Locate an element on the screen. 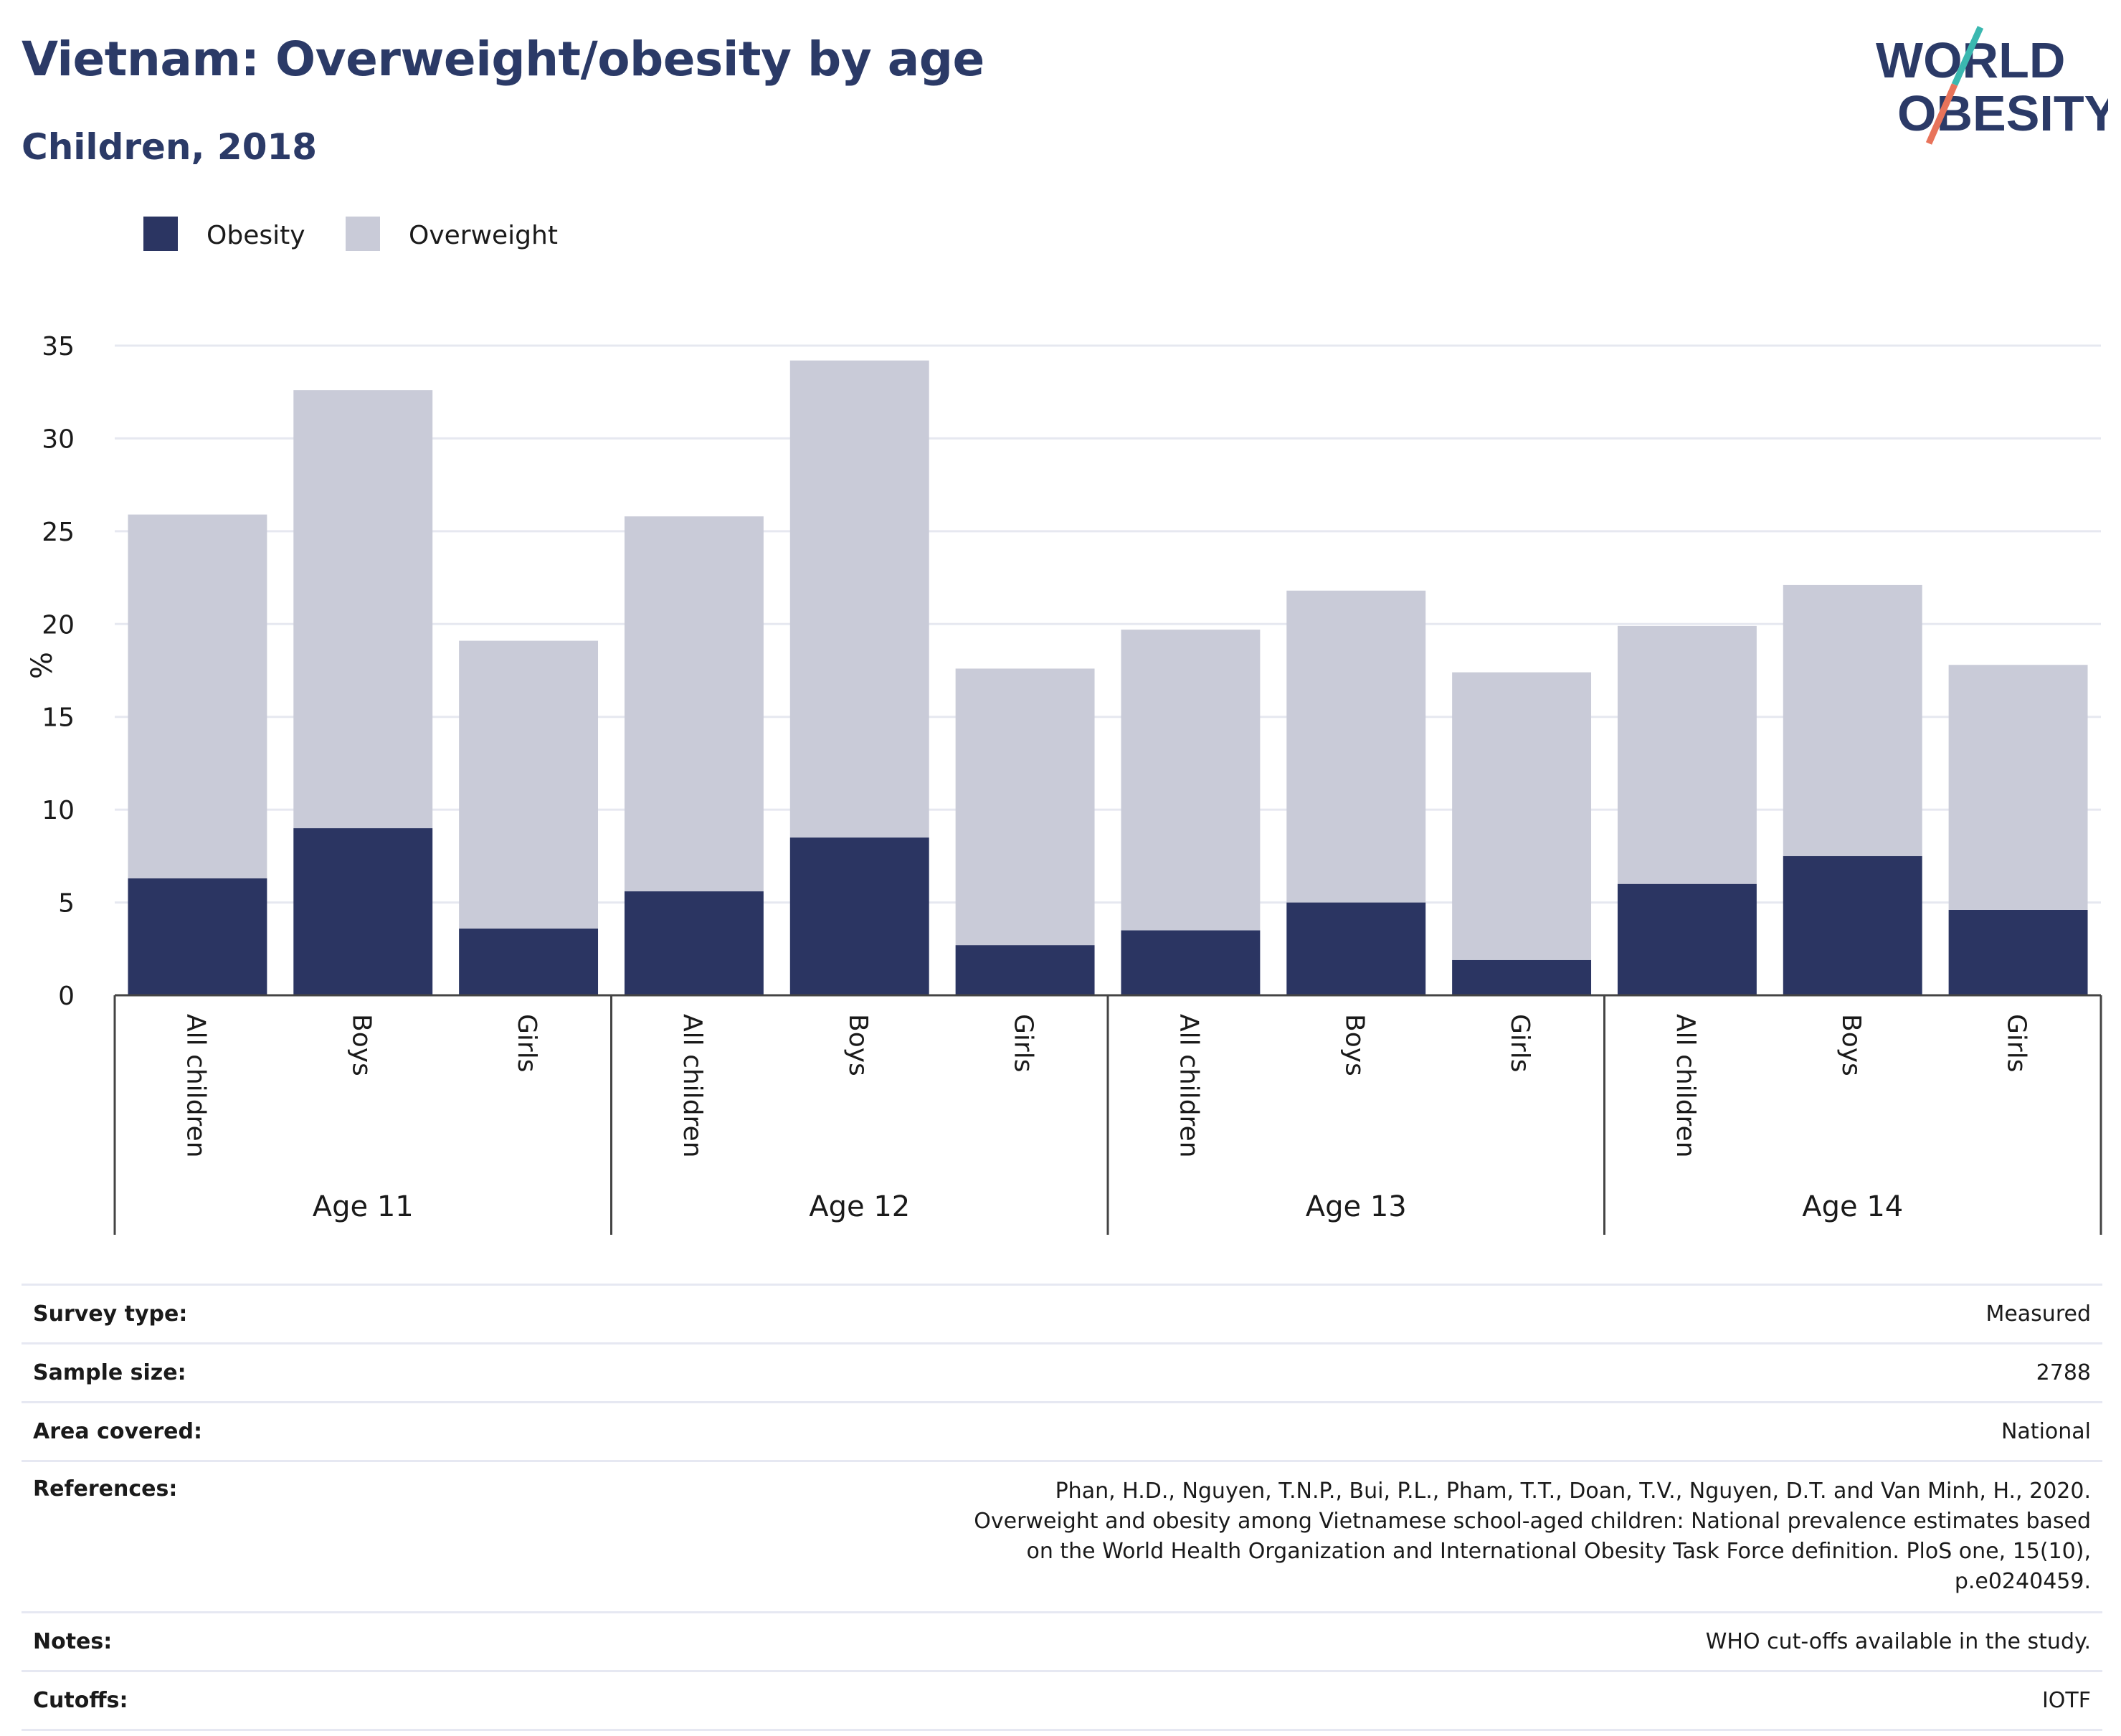 The width and height of the screenshot is (2121, 1736). legend-label-obesity: Obesity is located at coordinates (256, 236).